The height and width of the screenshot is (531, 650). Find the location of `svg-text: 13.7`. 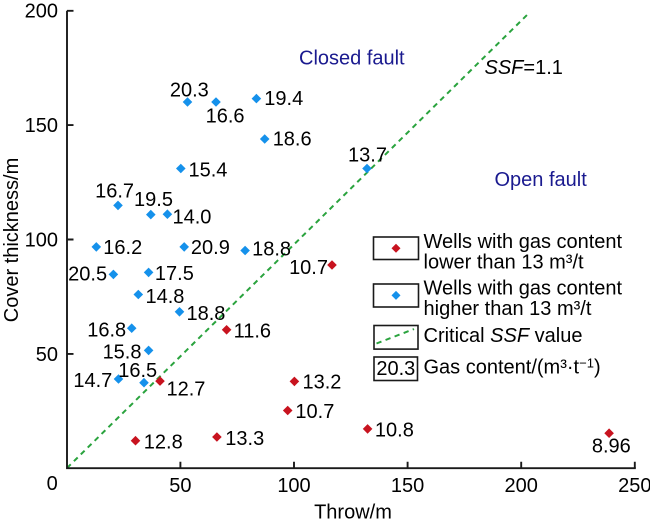

svg-text: 13.7 is located at coordinates (367, 156).